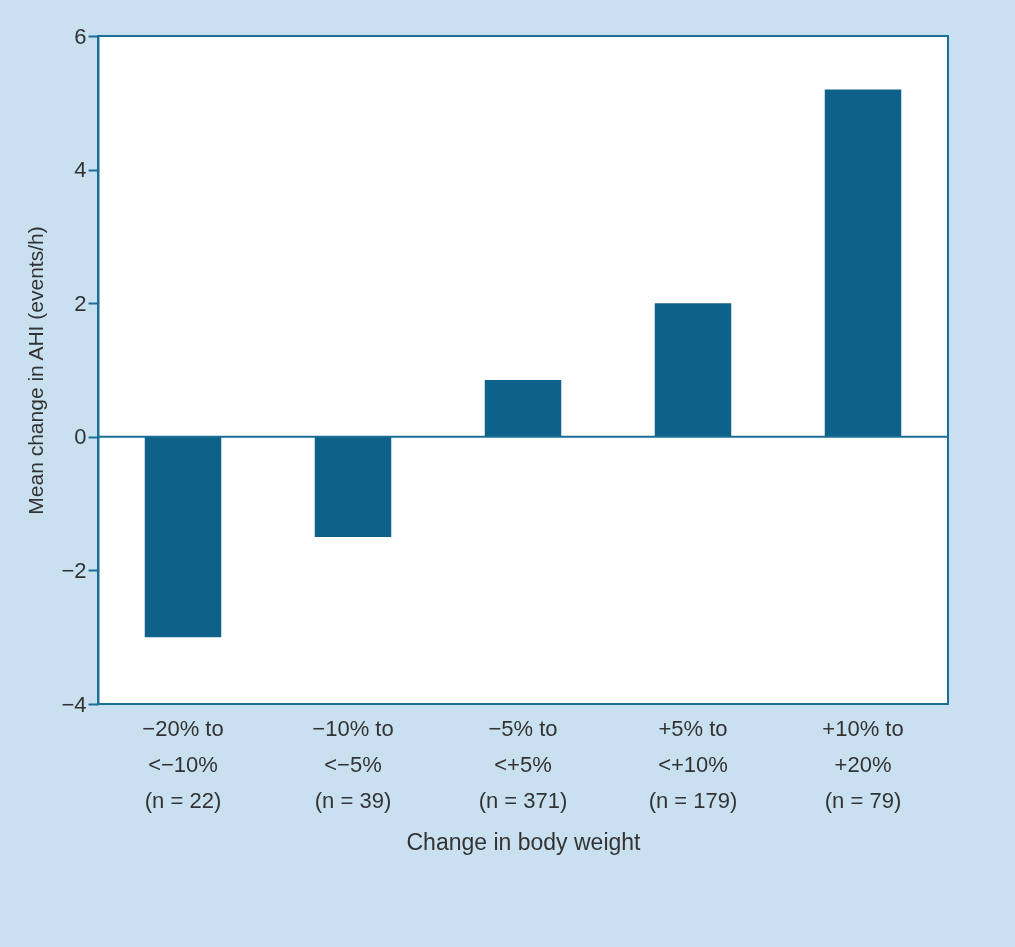 The width and height of the screenshot is (1015, 947). Describe the element at coordinates (524, 841) in the screenshot. I see `x-axis-title: Change in body weight` at that location.